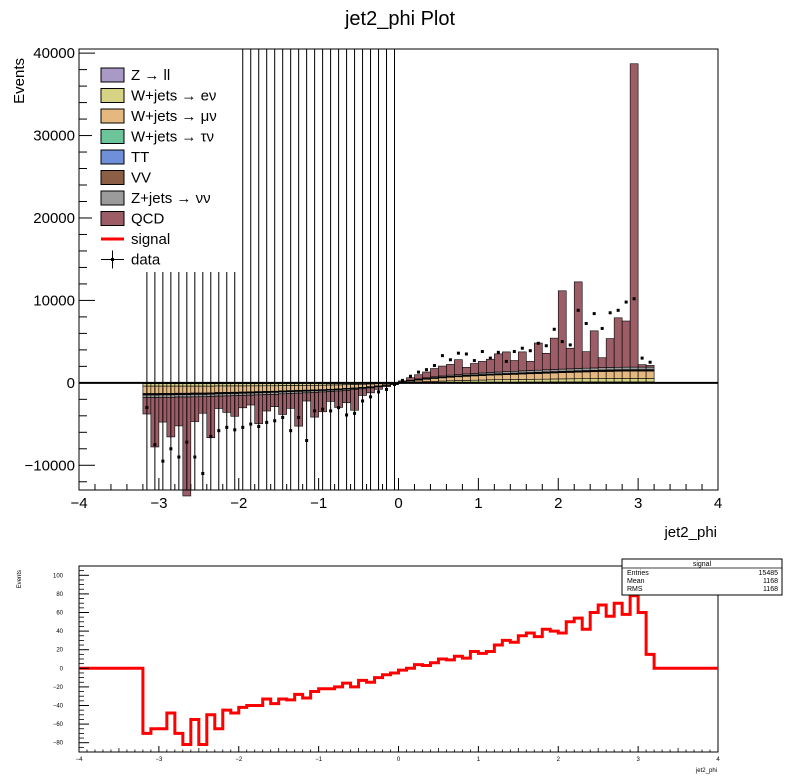 Image resolution: width=798 pixels, height=778 pixels. What do you see at coordinates (319, 760) in the screenshot?
I see `signal-x-tick-label-3: −1` at bounding box center [319, 760].